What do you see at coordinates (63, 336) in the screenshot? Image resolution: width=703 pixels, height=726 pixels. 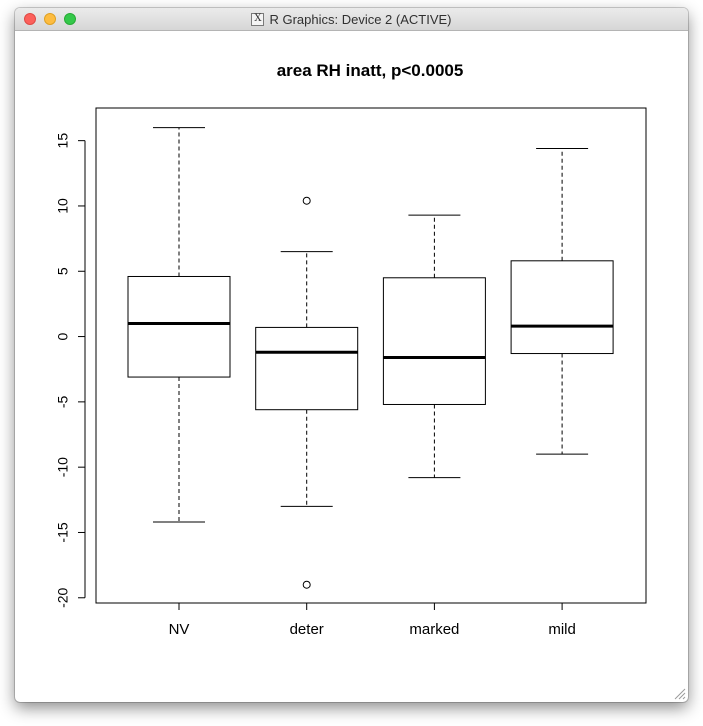 I see `y-tick-label: 0` at bounding box center [63, 336].